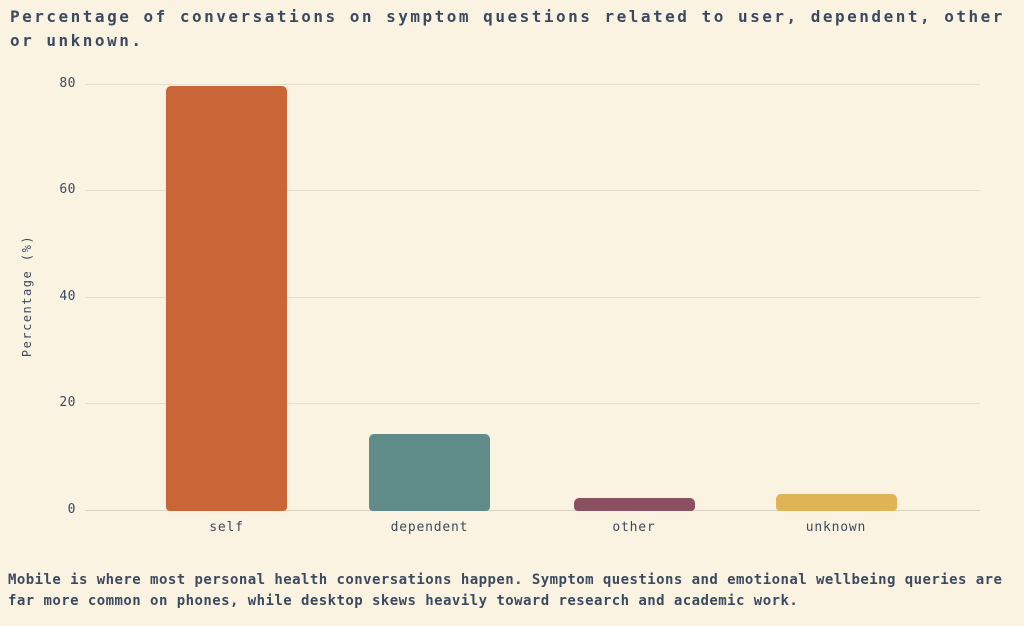 This screenshot has height=626, width=1024. I want to click on y-tick-label-40: 40, so click(67, 296).